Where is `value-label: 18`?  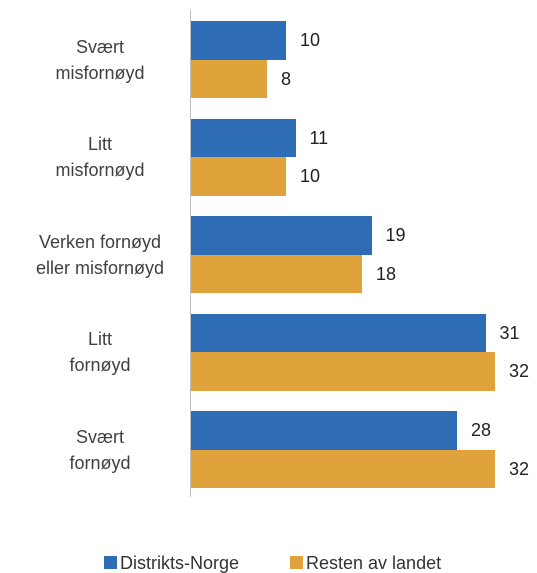 value-label: 18 is located at coordinates (386, 273).